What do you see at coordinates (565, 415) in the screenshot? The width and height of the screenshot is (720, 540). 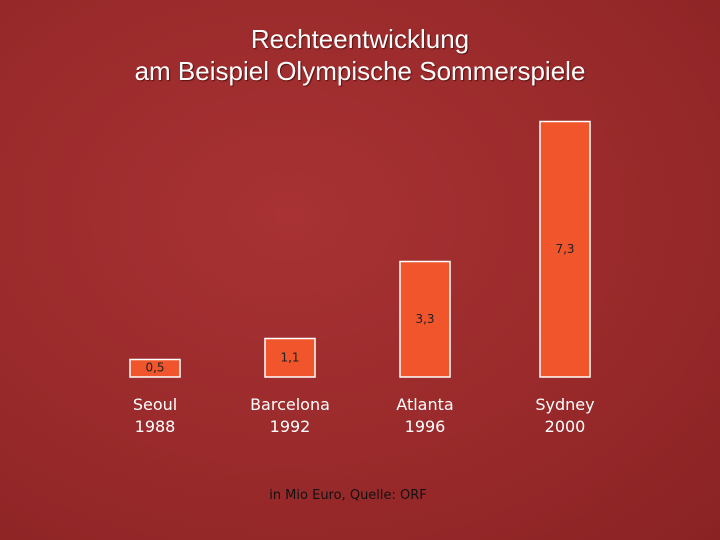 I see `x-tick-label: Sydney 2000` at bounding box center [565, 415].